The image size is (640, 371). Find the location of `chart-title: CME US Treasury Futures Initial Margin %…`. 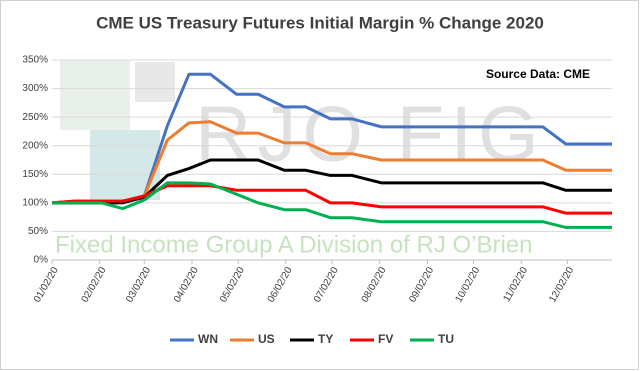

chart-title: CME US Treasury Futures Initial Margin %… is located at coordinates (320, 22).